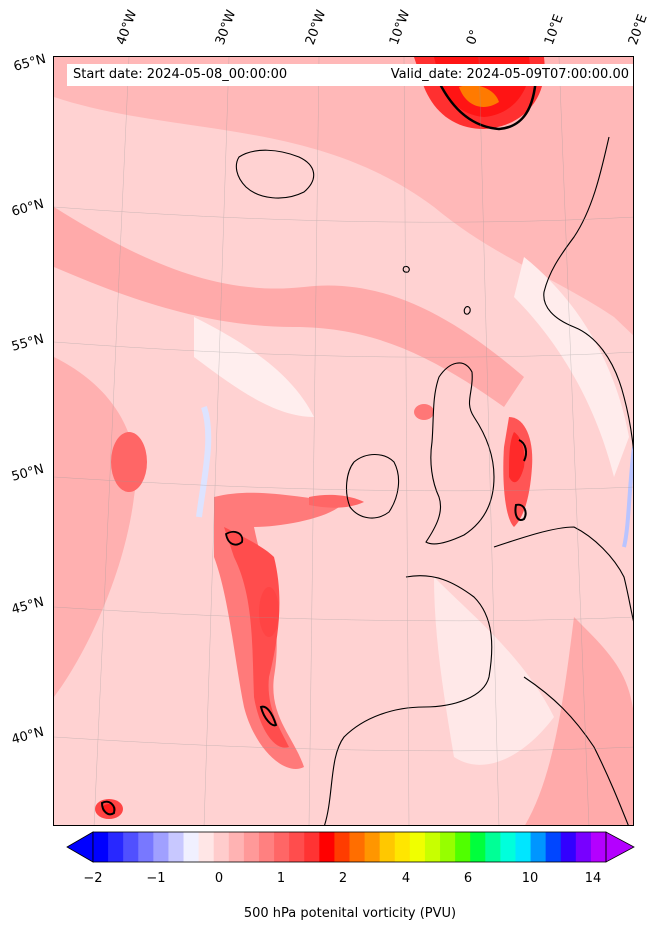  I want to click on lat-label-60n: 60°N, so click(28, 208).